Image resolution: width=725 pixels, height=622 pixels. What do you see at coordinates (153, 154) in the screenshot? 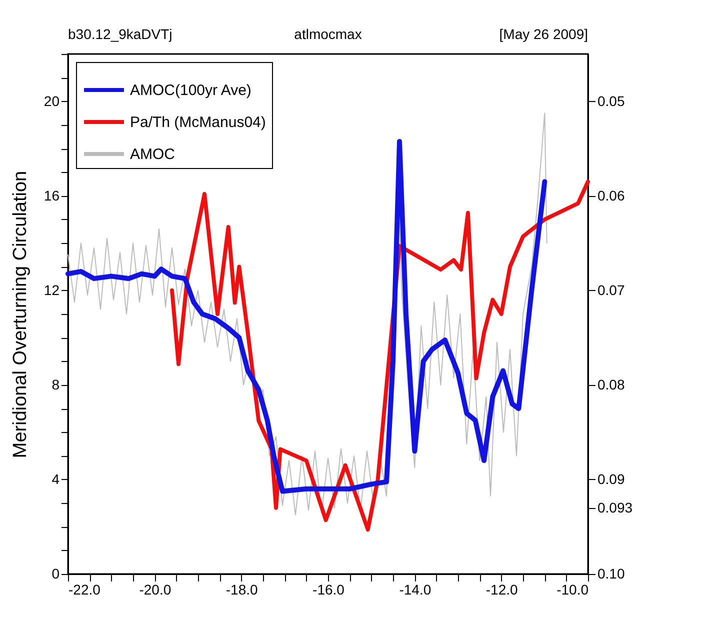
I see `legend-label: AMOC` at bounding box center [153, 154].